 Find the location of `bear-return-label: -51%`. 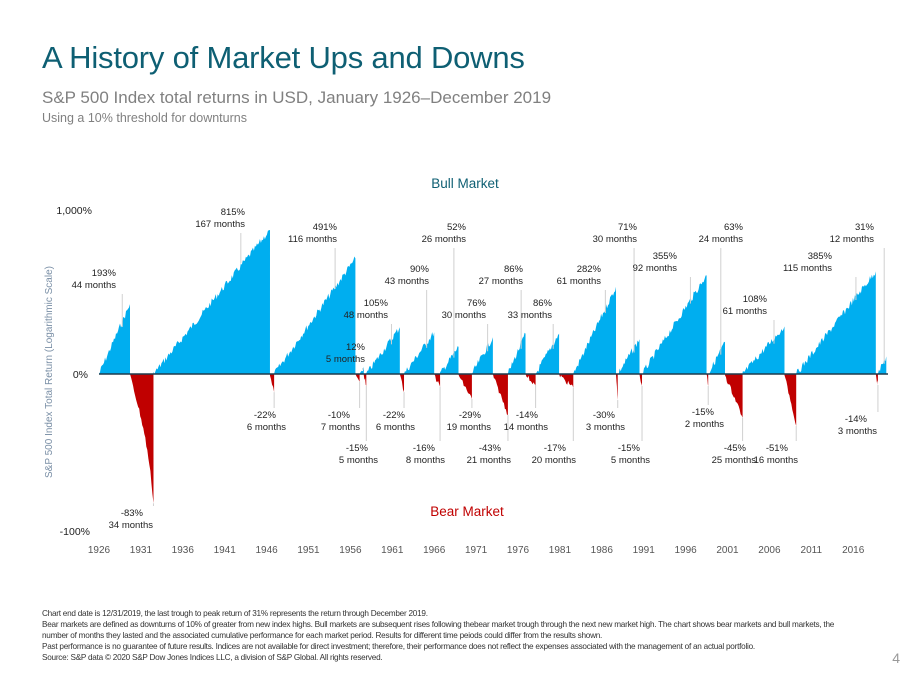

bear-return-label: -51% is located at coordinates (777, 448).